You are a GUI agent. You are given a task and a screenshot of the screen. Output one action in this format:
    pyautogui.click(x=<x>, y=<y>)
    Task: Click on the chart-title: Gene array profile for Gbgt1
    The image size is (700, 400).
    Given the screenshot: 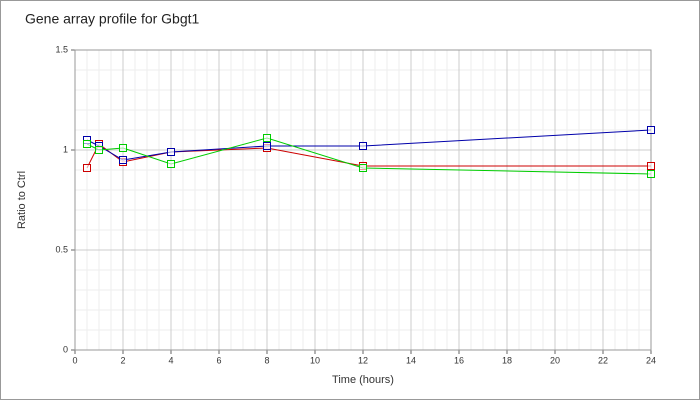 What is the action you would take?
    pyautogui.click(x=112, y=19)
    